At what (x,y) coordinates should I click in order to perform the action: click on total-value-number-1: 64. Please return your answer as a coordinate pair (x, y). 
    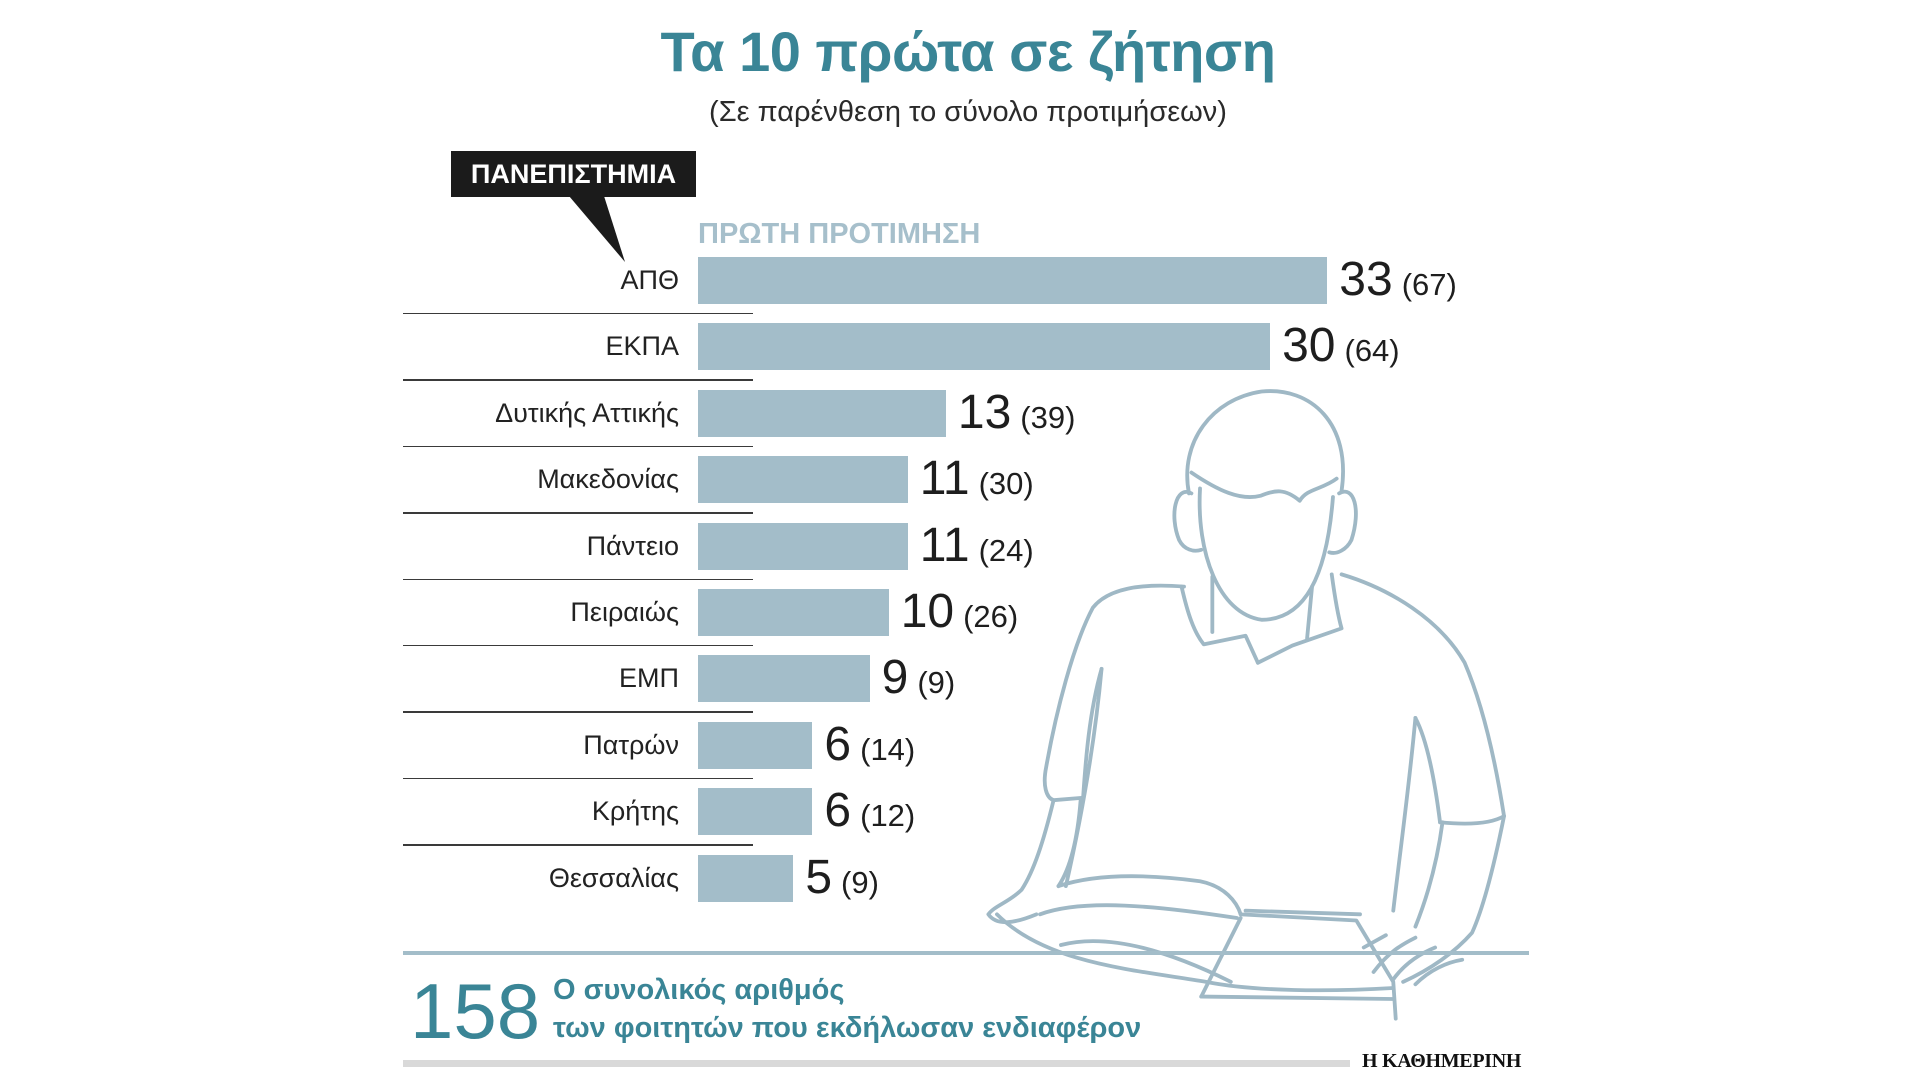
    Looking at the image, I should click on (1372, 351).